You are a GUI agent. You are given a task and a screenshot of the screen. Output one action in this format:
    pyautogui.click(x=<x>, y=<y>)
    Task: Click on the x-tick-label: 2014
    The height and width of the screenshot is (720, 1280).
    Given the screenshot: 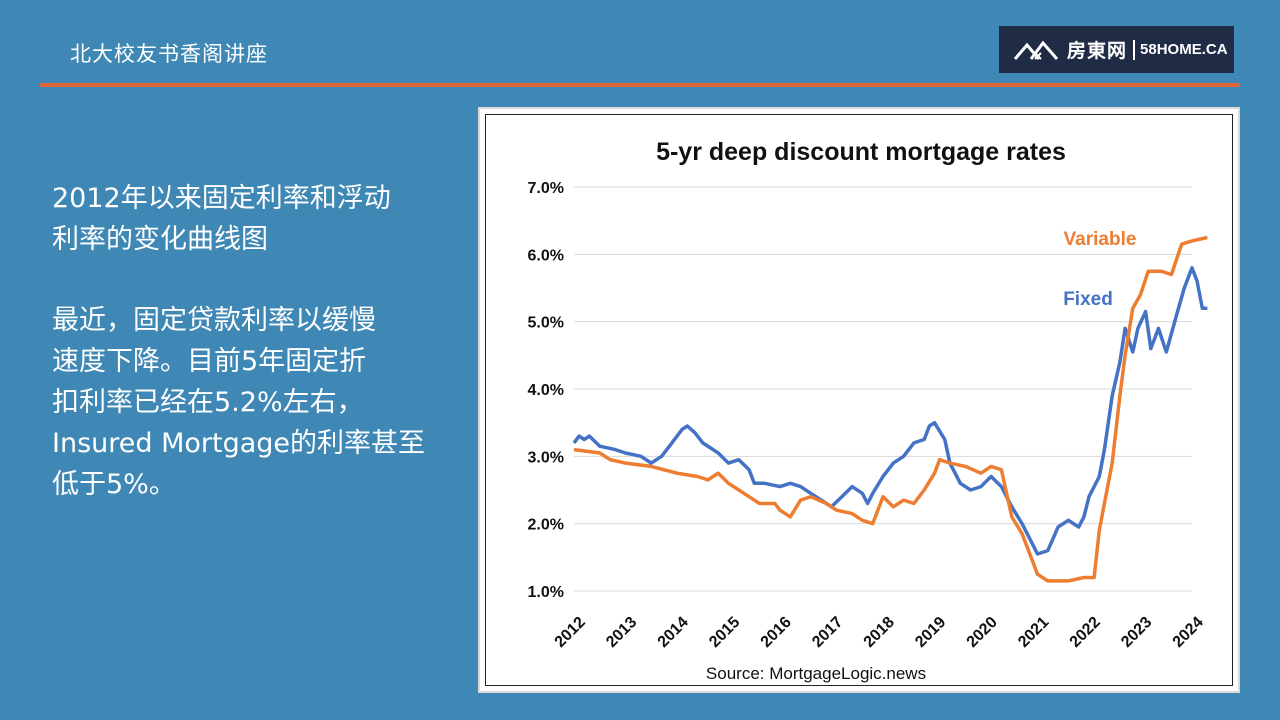 What is the action you would take?
    pyautogui.click(x=673, y=632)
    